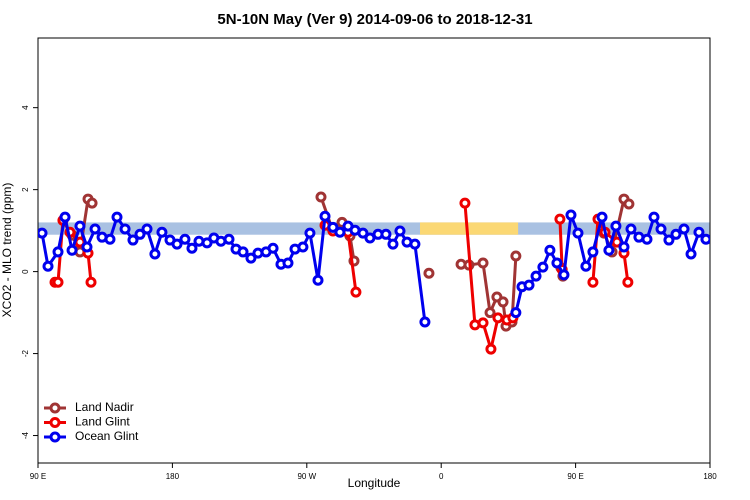  I want to click on y-axis-label: XCO2 - MLO trend (ppm), so click(7, 250).